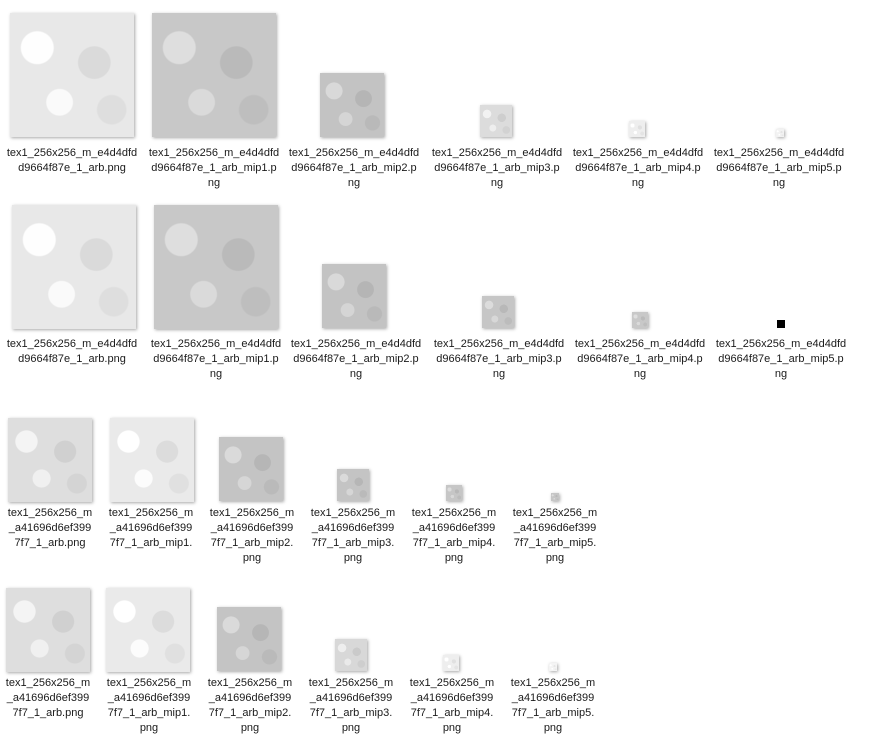 The width and height of the screenshot is (880, 752). I want to click on file-name-line: 7f7_1_arb_mip3., so click(351, 713).